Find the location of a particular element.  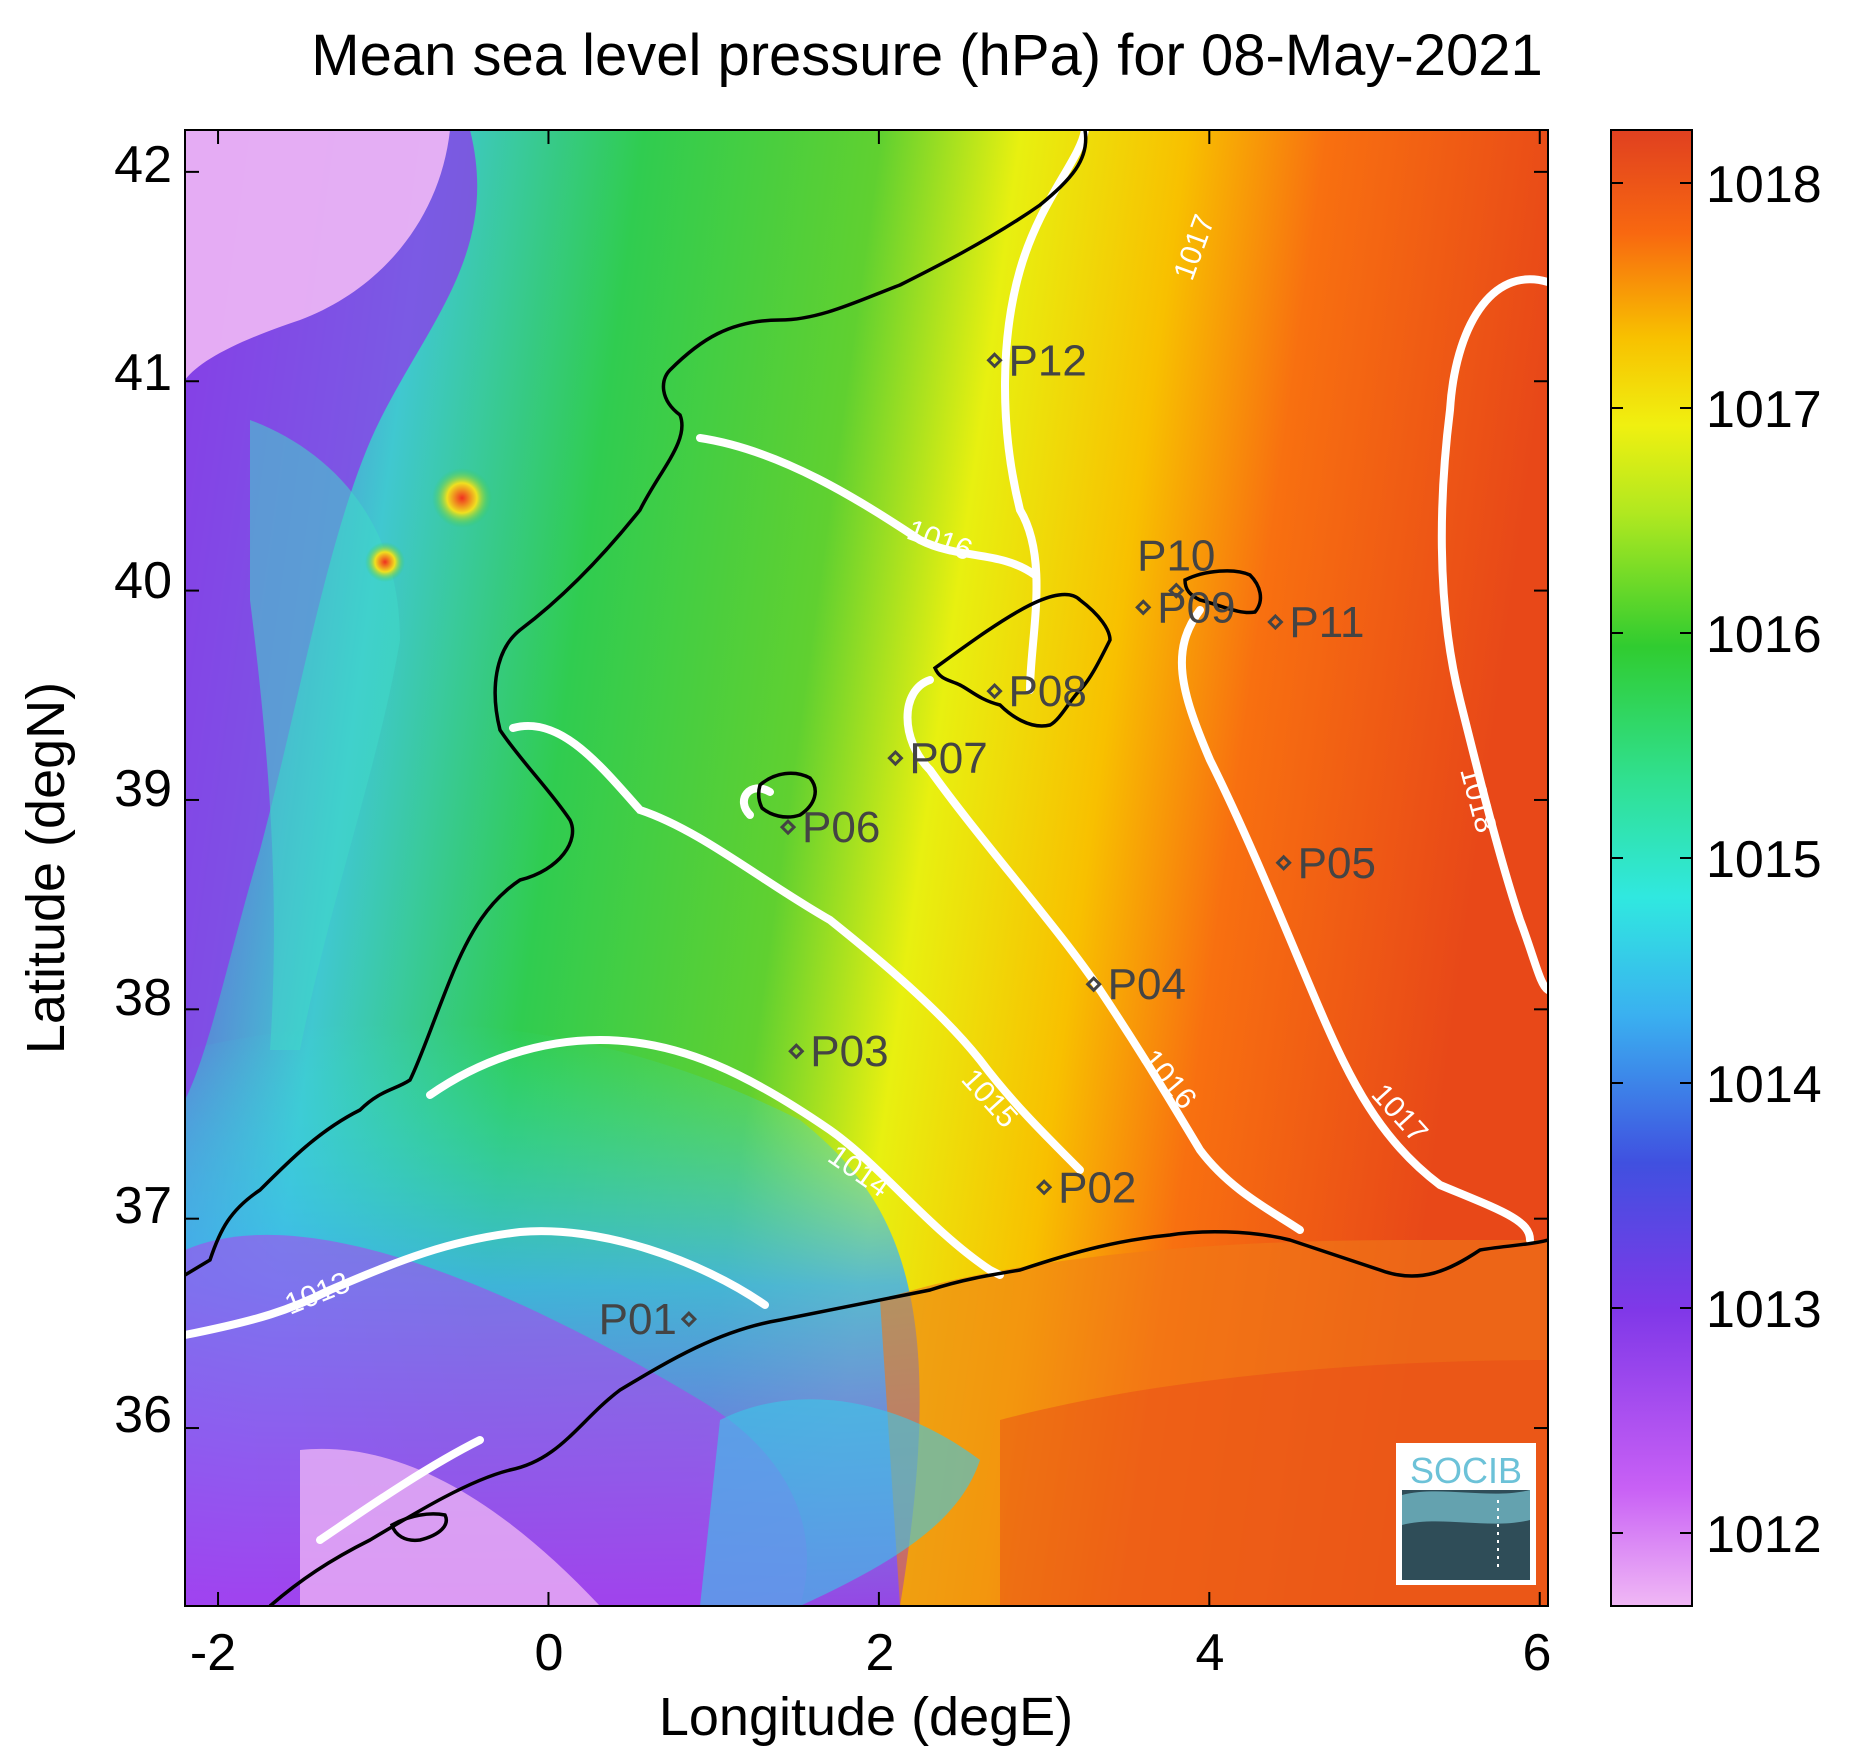

x-tick-label: 0 is located at coordinates (549, 1653).